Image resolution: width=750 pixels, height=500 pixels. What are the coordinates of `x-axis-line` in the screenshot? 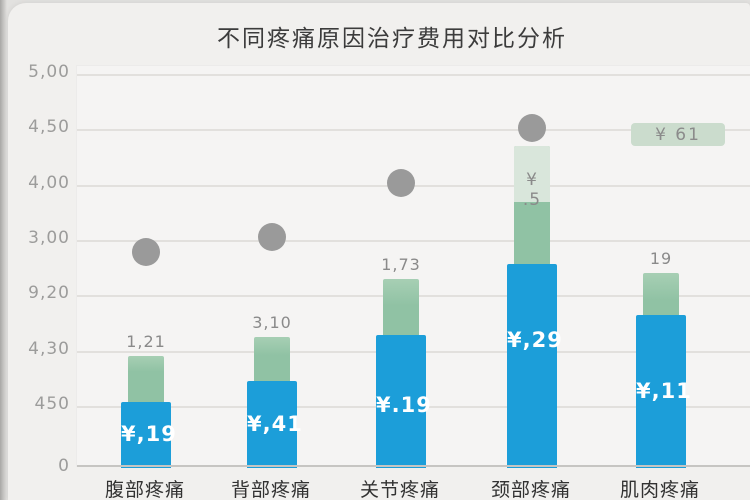 It's located at (413, 466).